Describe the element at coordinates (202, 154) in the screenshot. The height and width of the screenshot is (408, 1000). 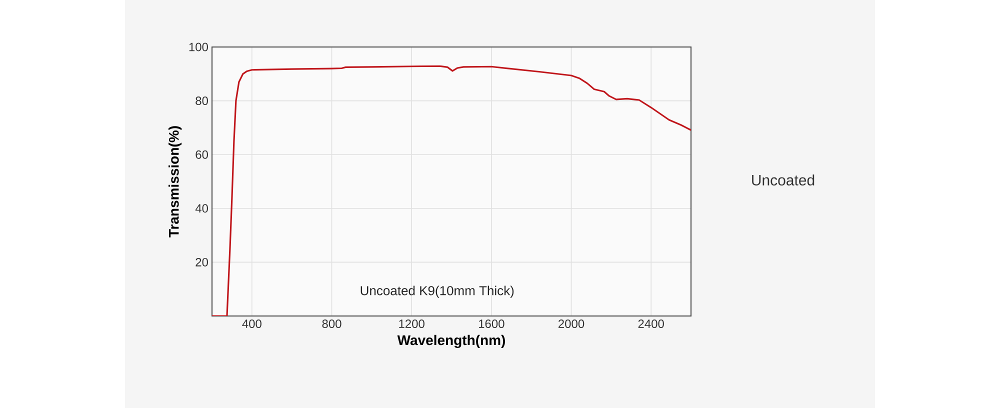
I see `y-tick-label: 60` at that location.